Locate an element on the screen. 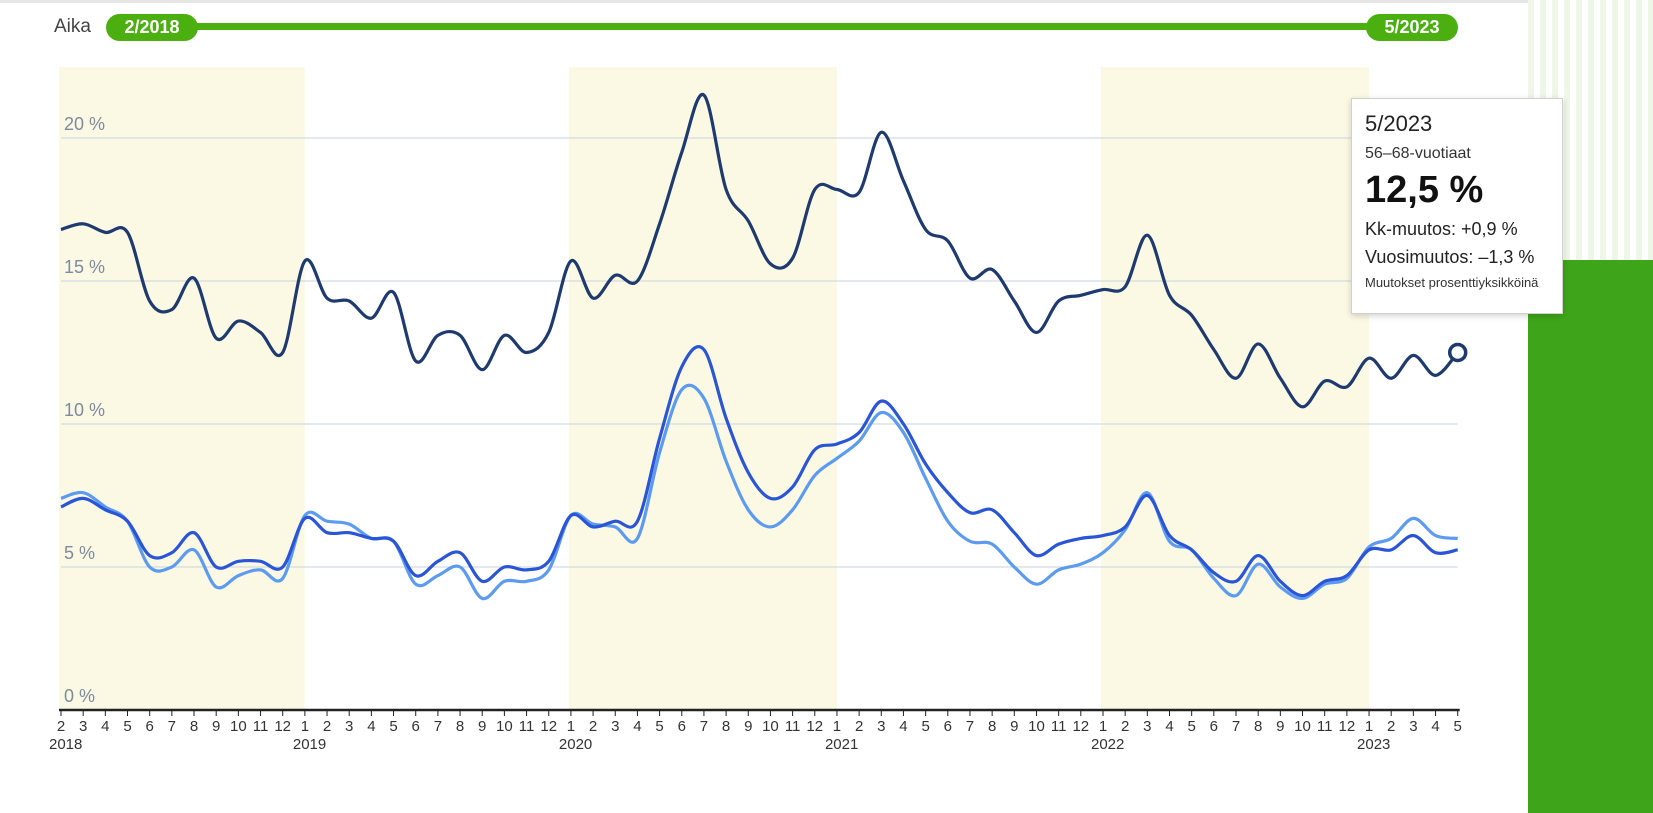 This screenshot has width=1653, height=813. y-tick-label: 15 % is located at coordinates (84, 267).